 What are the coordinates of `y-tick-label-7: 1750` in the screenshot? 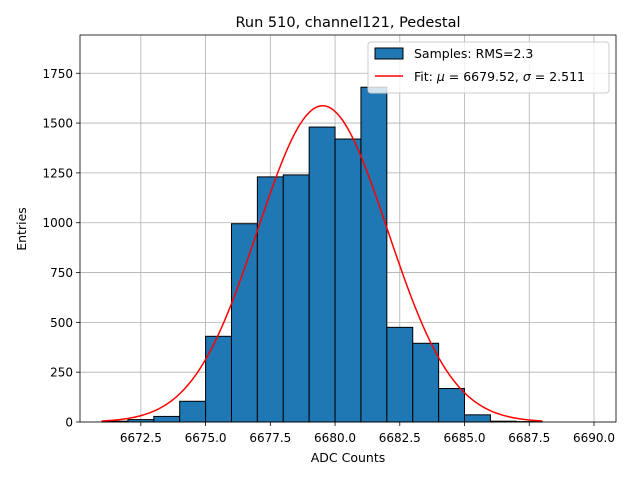 It's located at (57, 74).